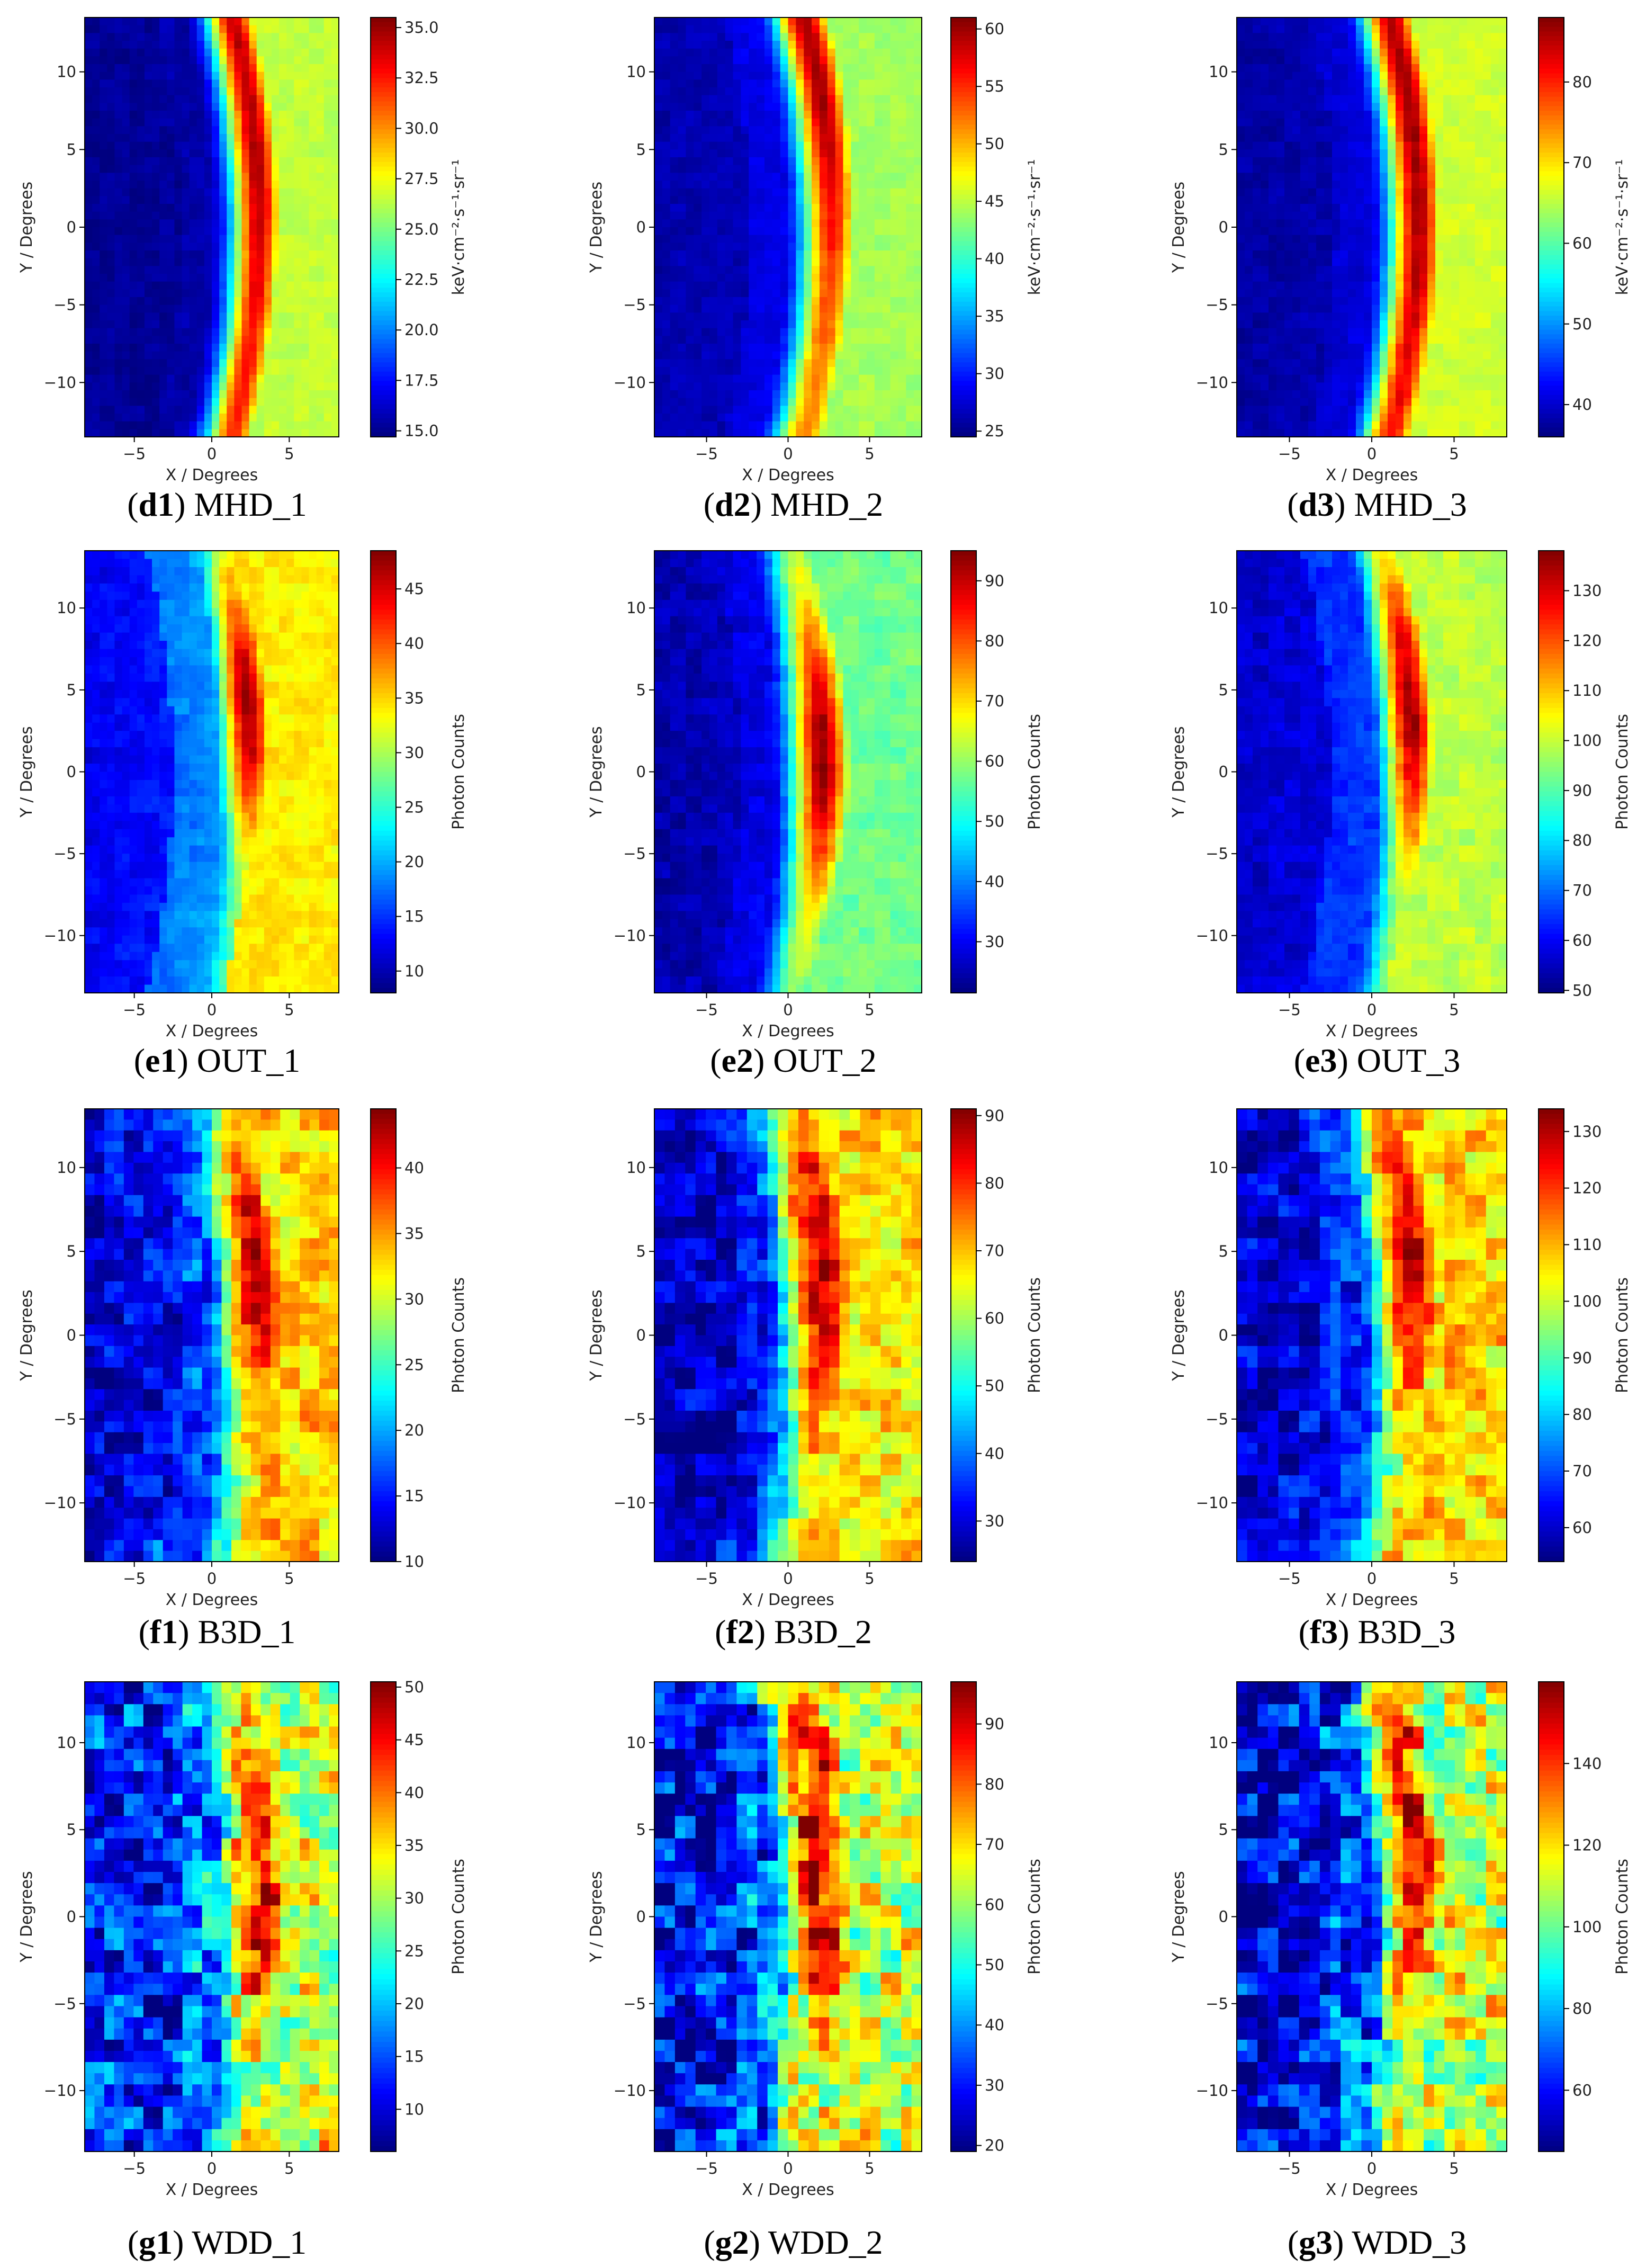 The image size is (1637, 2268). What do you see at coordinates (994, 144) in the screenshot?
I see `colorbar-tick-label: 50` at bounding box center [994, 144].